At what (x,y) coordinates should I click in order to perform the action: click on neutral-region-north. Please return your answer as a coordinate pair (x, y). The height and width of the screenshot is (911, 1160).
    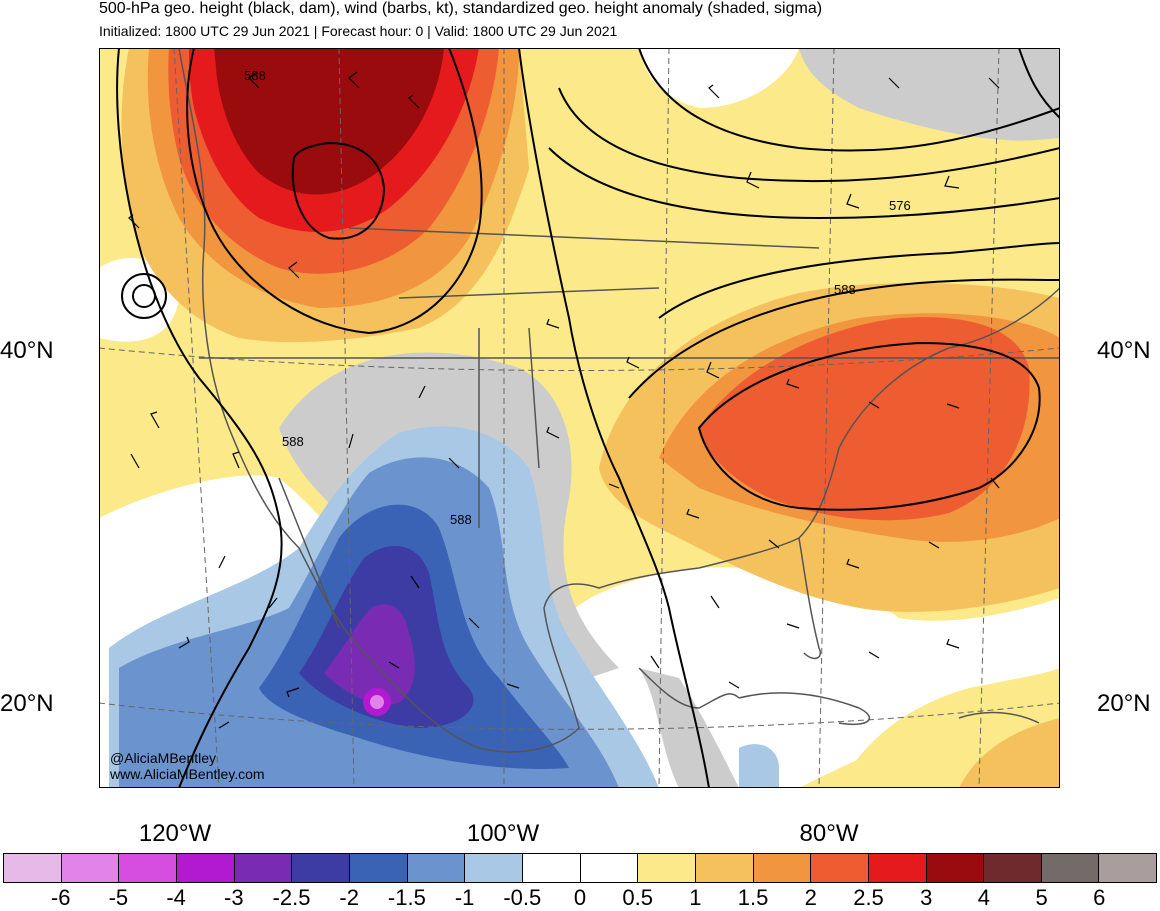
    Looking at the image, I should click on (719, 78).